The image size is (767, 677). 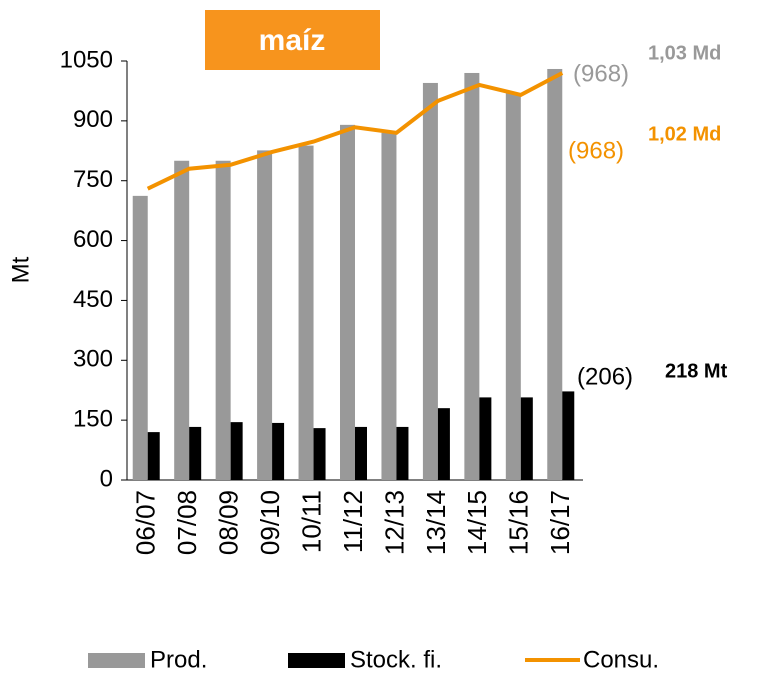 What do you see at coordinates (560, 522) in the screenshot?
I see `x-tick-label: 16/17` at bounding box center [560, 522].